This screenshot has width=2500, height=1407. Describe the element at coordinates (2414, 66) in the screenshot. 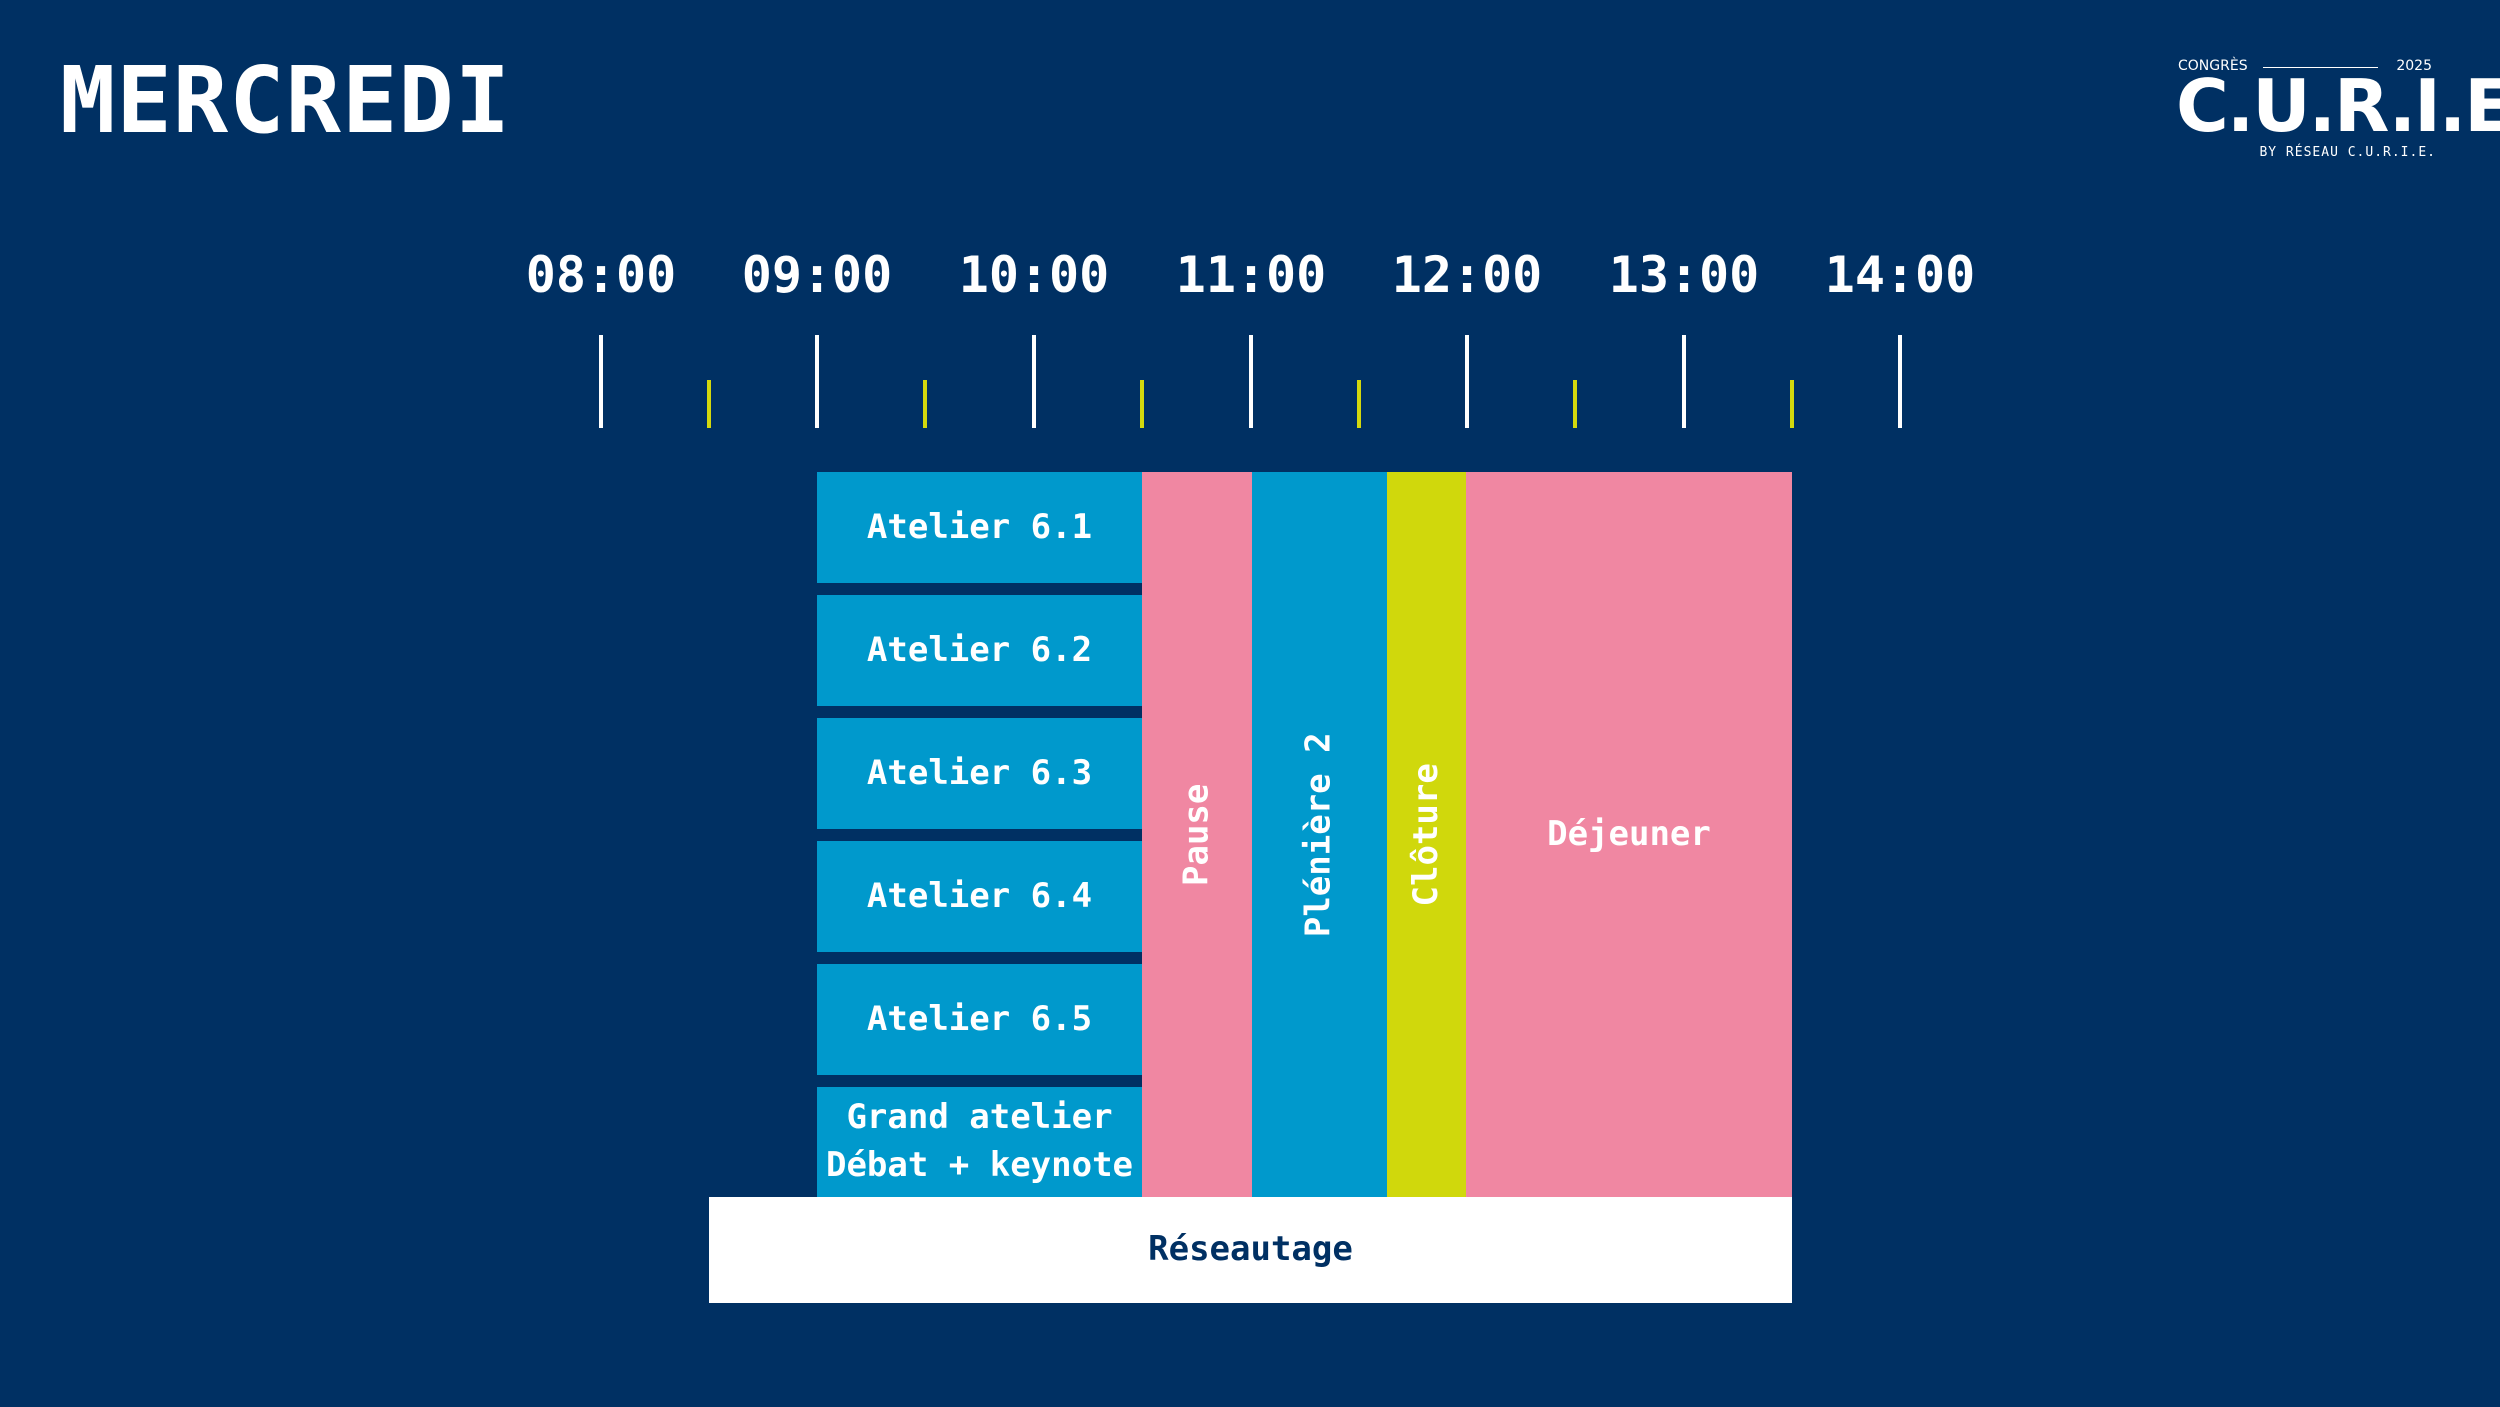

I see `logo-year: 2025` at that location.